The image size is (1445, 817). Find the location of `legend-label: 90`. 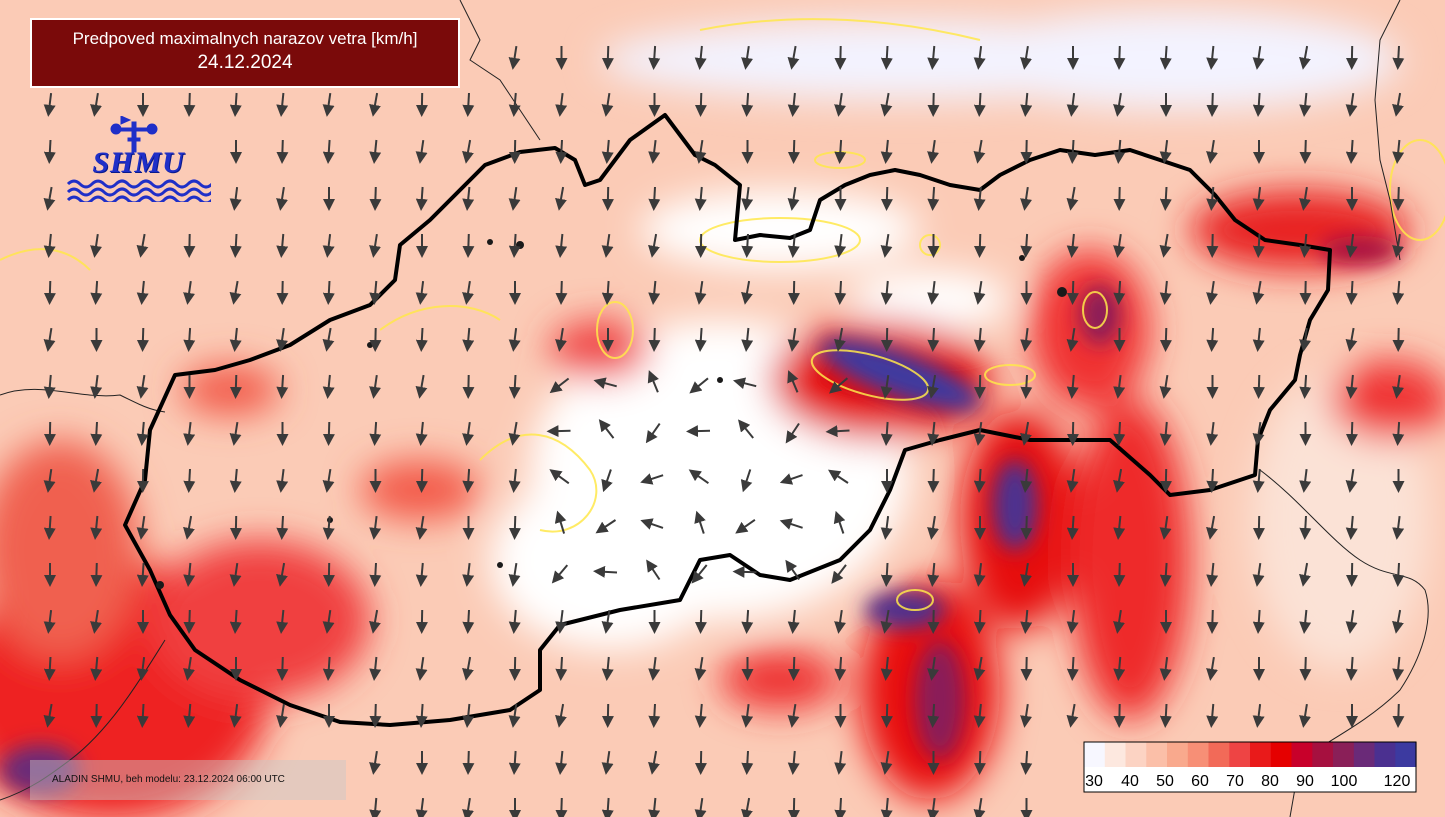

legend-label: 90 is located at coordinates (1305, 781).